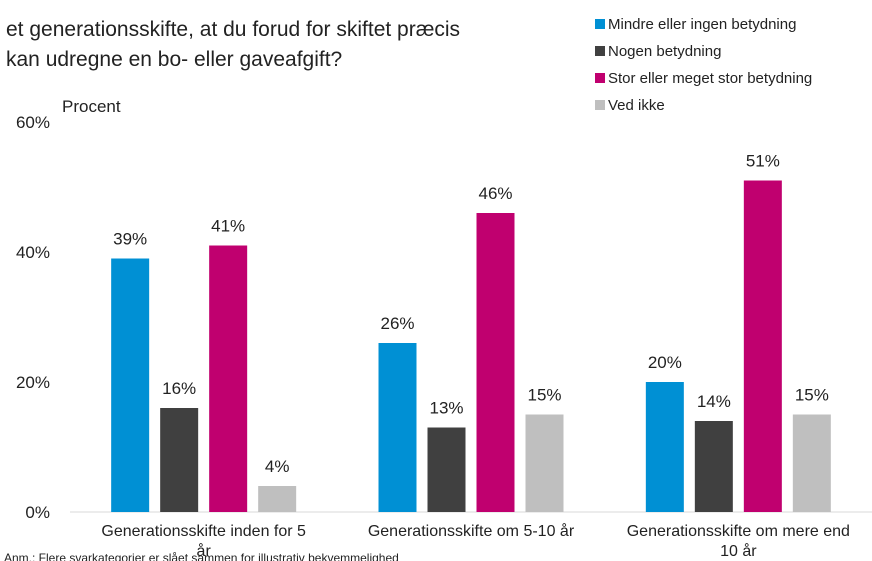 This screenshot has height=561, width=872. Describe the element at coordinates (636, 105) in the screenshot. I see `legend-label: Ved ikke` at that location.